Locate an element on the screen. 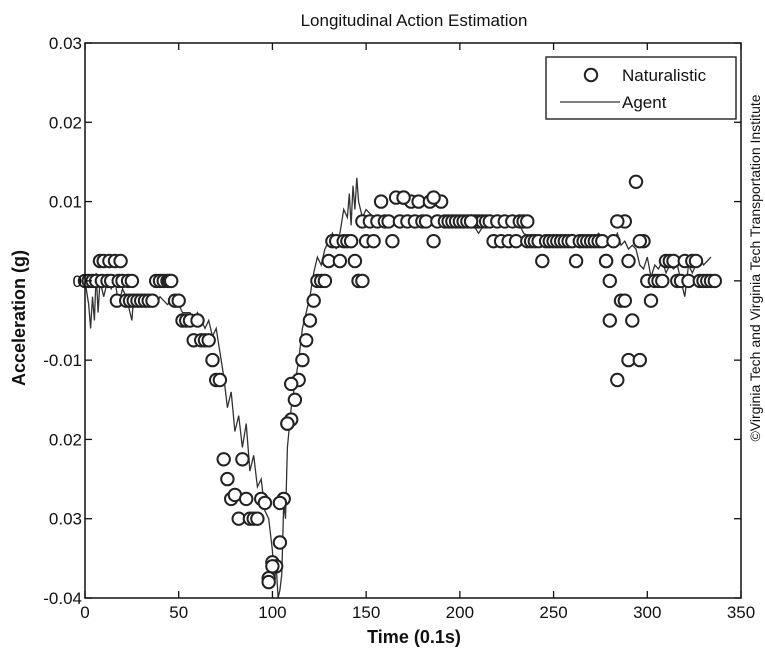 Image resolution: width=765 pixels, height=659 pixels. x-tick-label: 200 is located at coordinates (460, 612).